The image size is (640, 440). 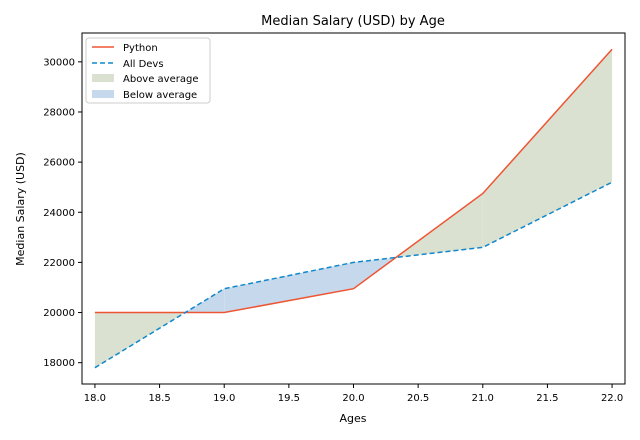 What do you see at coordinates (95, 398) in the screenshot?
I see `x-tick-label: 18.0` at bounding box center [95, 398].